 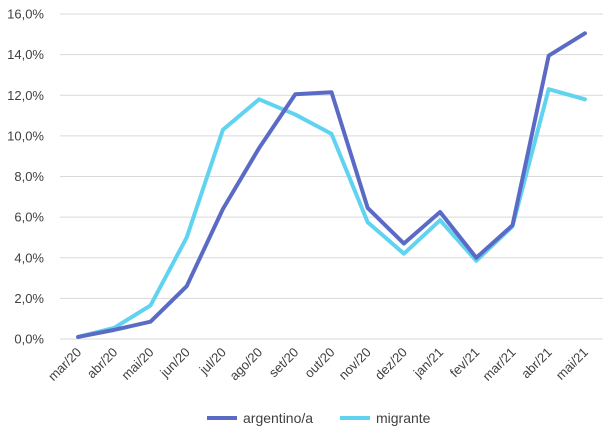 I want to click on y-axis-tick-labels: 0,0% 2,0% 4,0% 6,0% 8,0% 10,0% 12,0% 14,0% 16,0%, so click(x=25, y=177).